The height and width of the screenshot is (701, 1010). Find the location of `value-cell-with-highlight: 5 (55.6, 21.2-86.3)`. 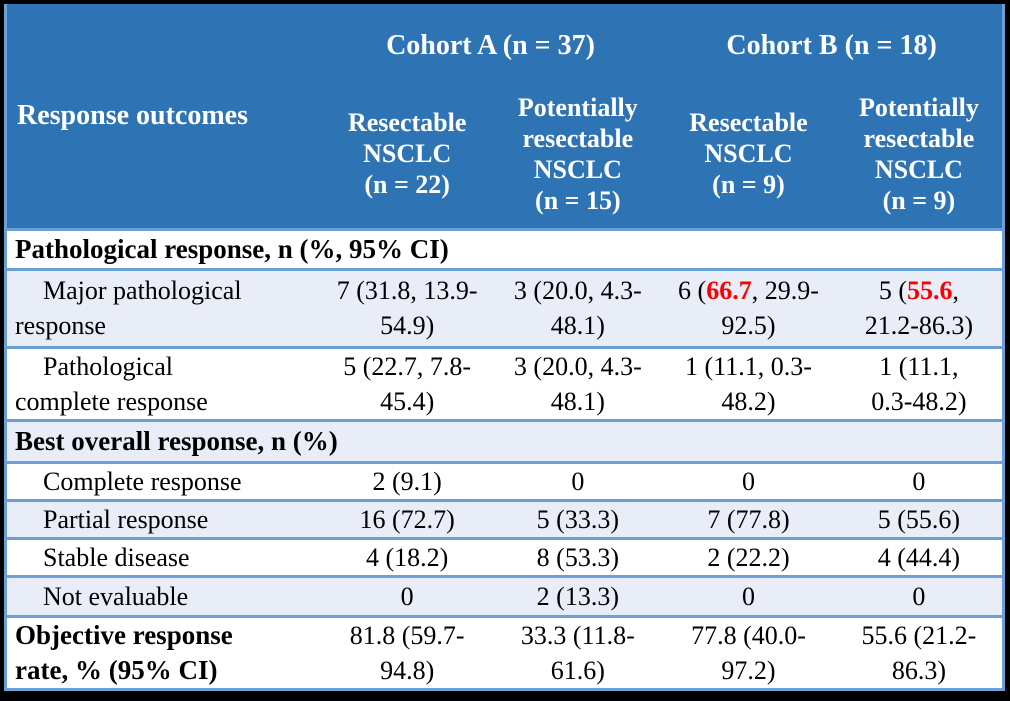

value-cell-with-highlight: 5 (55.6, 21.2-86.3) is located at coordinates (920, 308).